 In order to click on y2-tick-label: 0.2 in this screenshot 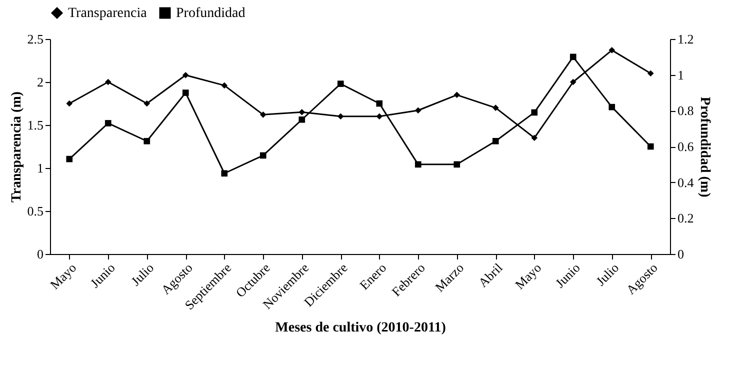, I will do `click(686, 218)`.